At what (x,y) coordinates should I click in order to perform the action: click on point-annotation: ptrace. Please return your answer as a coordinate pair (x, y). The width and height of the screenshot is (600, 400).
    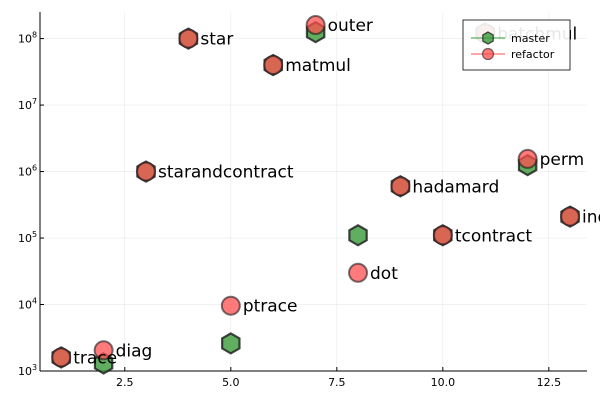
    Looking at the image, I should click on (270, 307).